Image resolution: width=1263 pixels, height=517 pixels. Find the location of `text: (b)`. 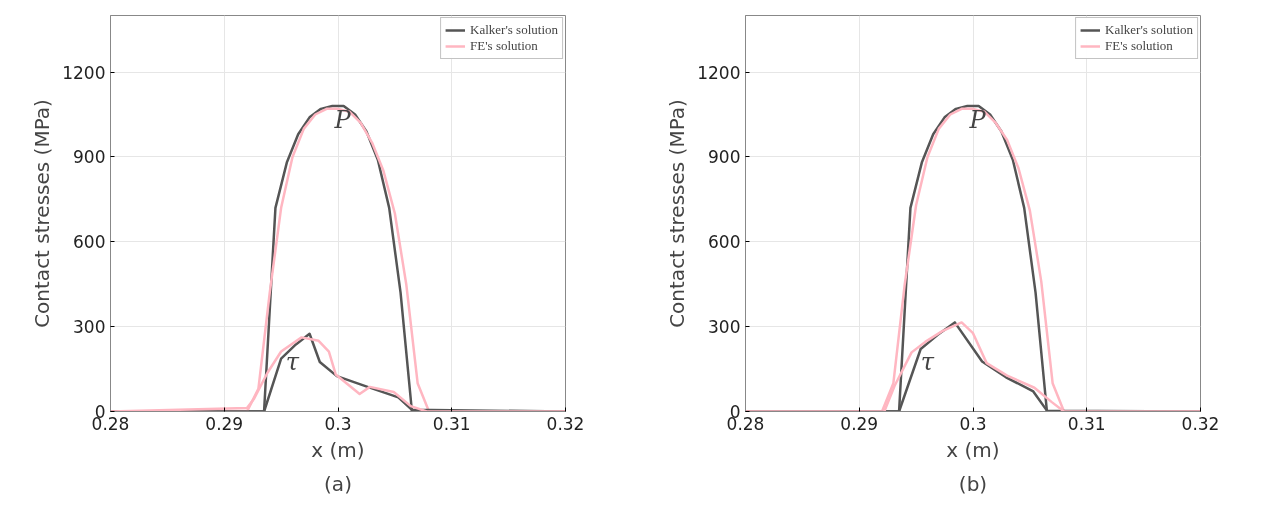

text: (b) is located at coordinates (973, 483).